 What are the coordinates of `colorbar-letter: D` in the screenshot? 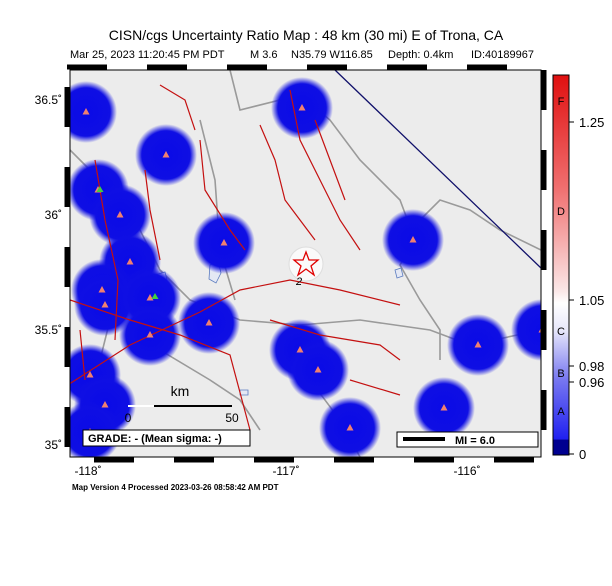 It's located at (561, 212).